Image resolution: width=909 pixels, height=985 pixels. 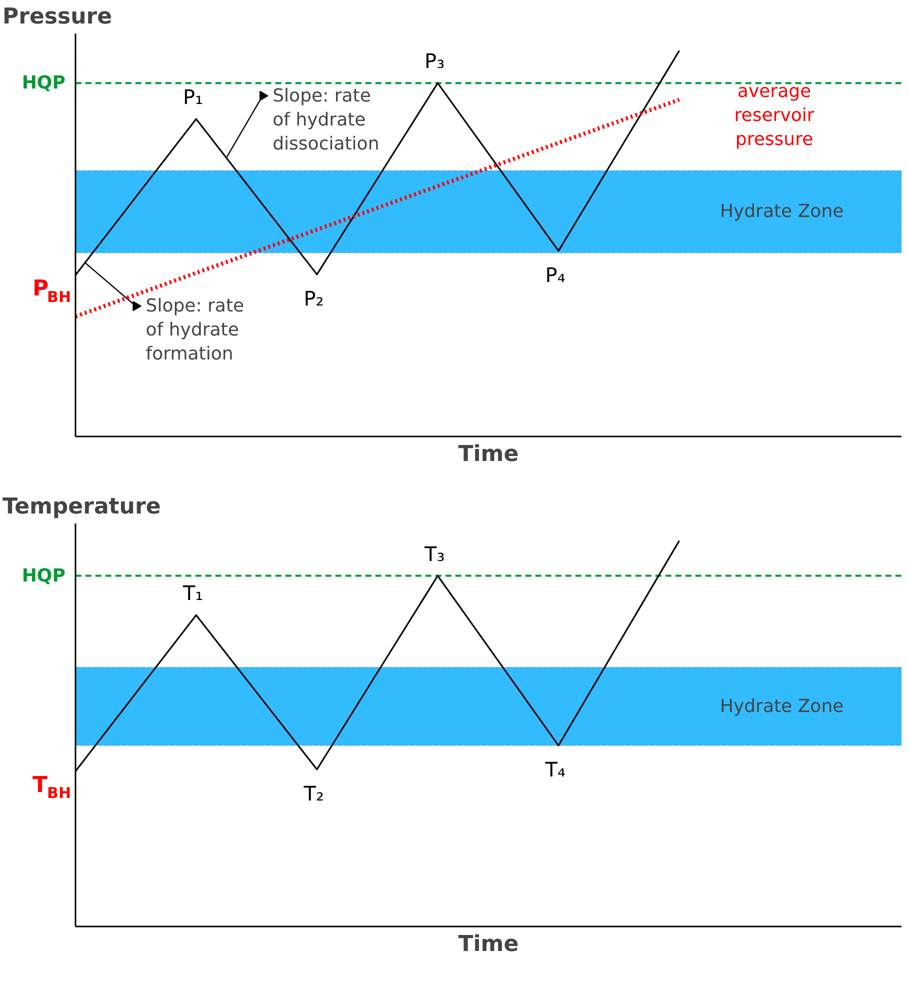 I want to click on annotation: P₃, so click(x=434, y=61).